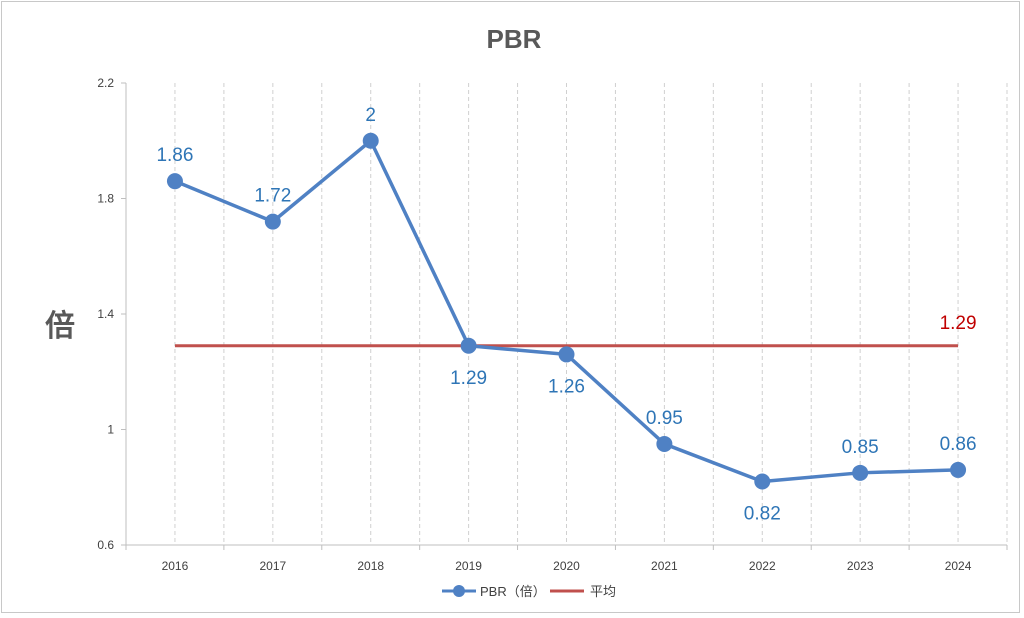  Describe the element at coordinates (105, 199) in the screenshot. I see `y-tick-label: 1.8` at that location.